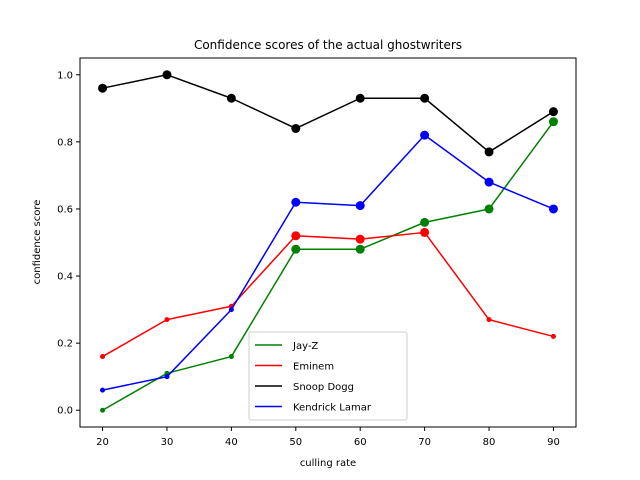  What do you see at coordinates (328, 463) in the screenshot?
I see `x-axis-label: culling rate` at bounding box center [328, 463].